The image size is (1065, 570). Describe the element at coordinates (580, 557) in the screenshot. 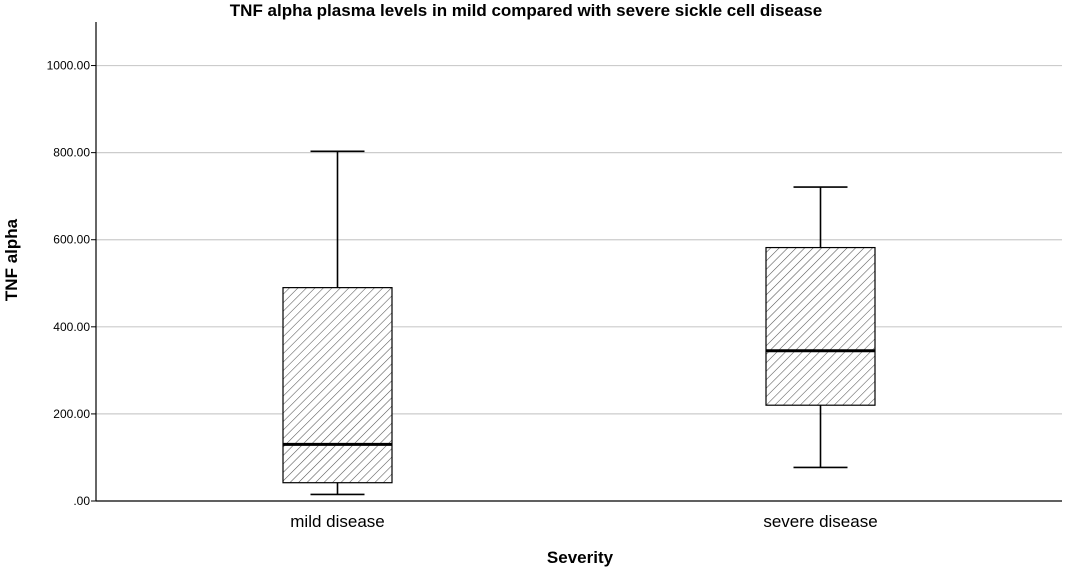

I see `x-axis-label: Severity` at that location.